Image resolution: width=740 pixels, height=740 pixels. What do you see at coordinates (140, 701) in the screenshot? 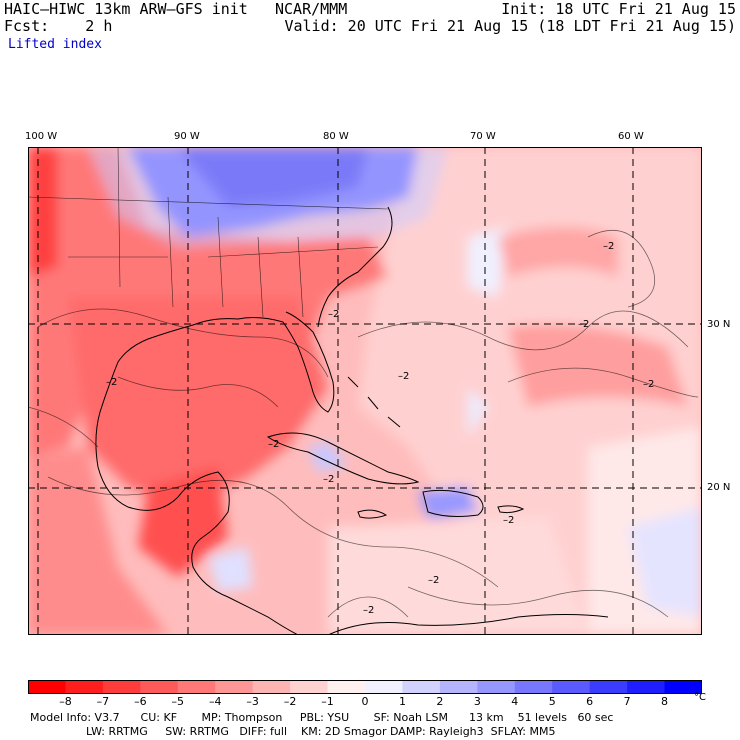
I see `colorbar-tick-label: –6` at bounding box center [140, 701].